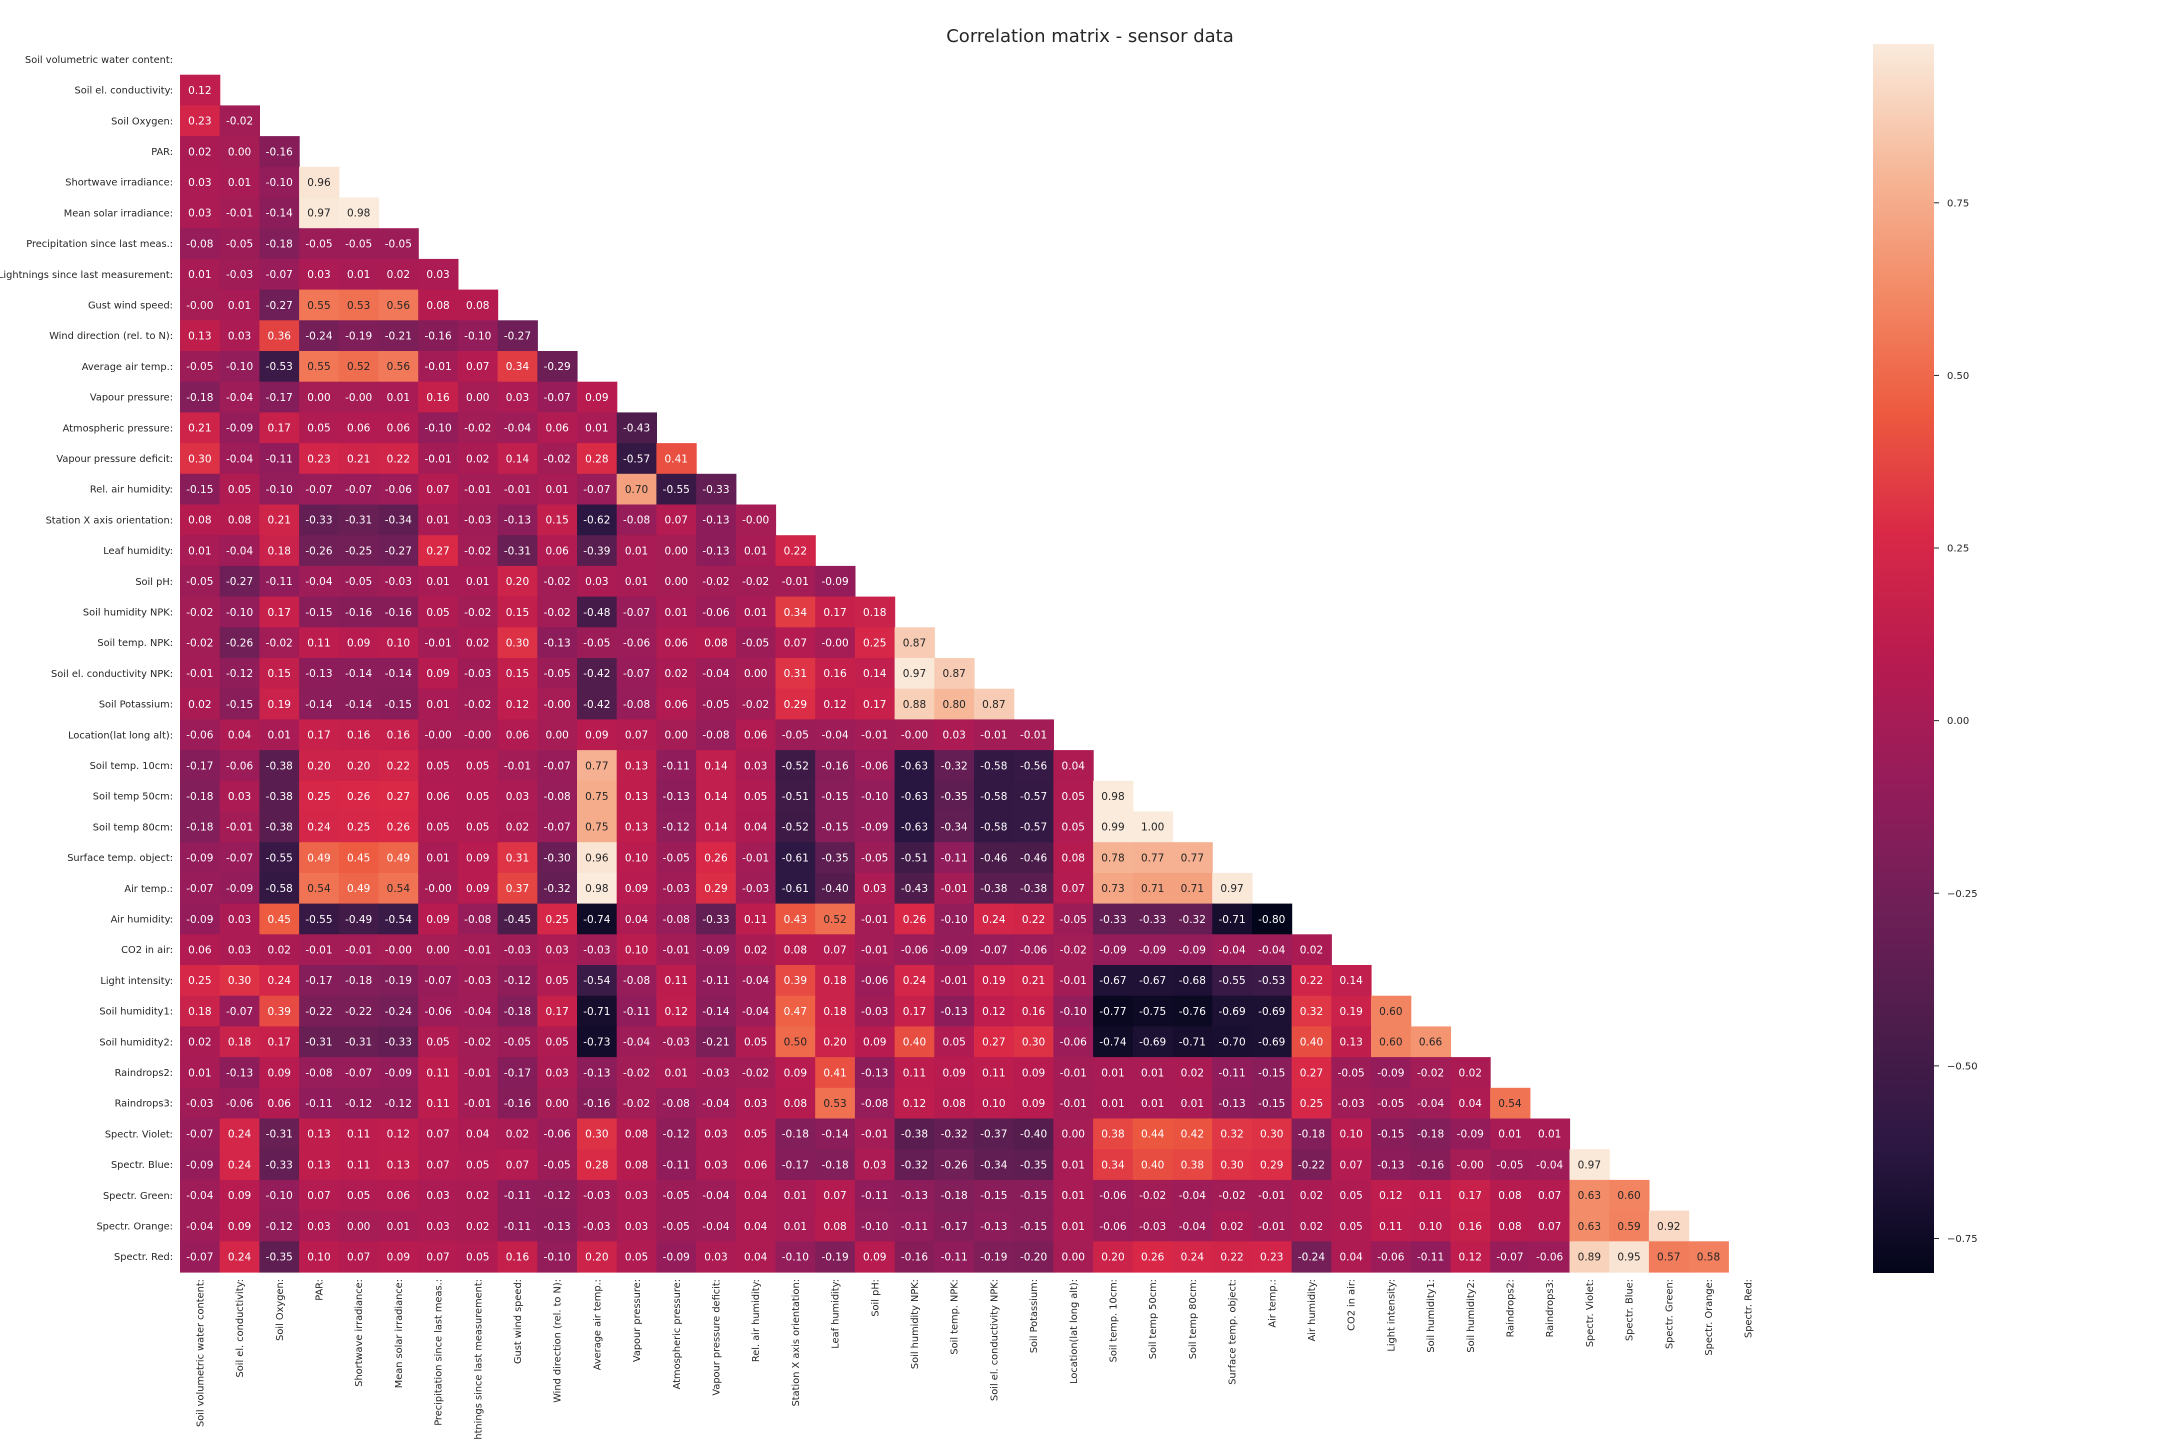 This screenshot has height=1440, width=2160. I want to click on cell-value-label: -0.51, so click(795, 797).